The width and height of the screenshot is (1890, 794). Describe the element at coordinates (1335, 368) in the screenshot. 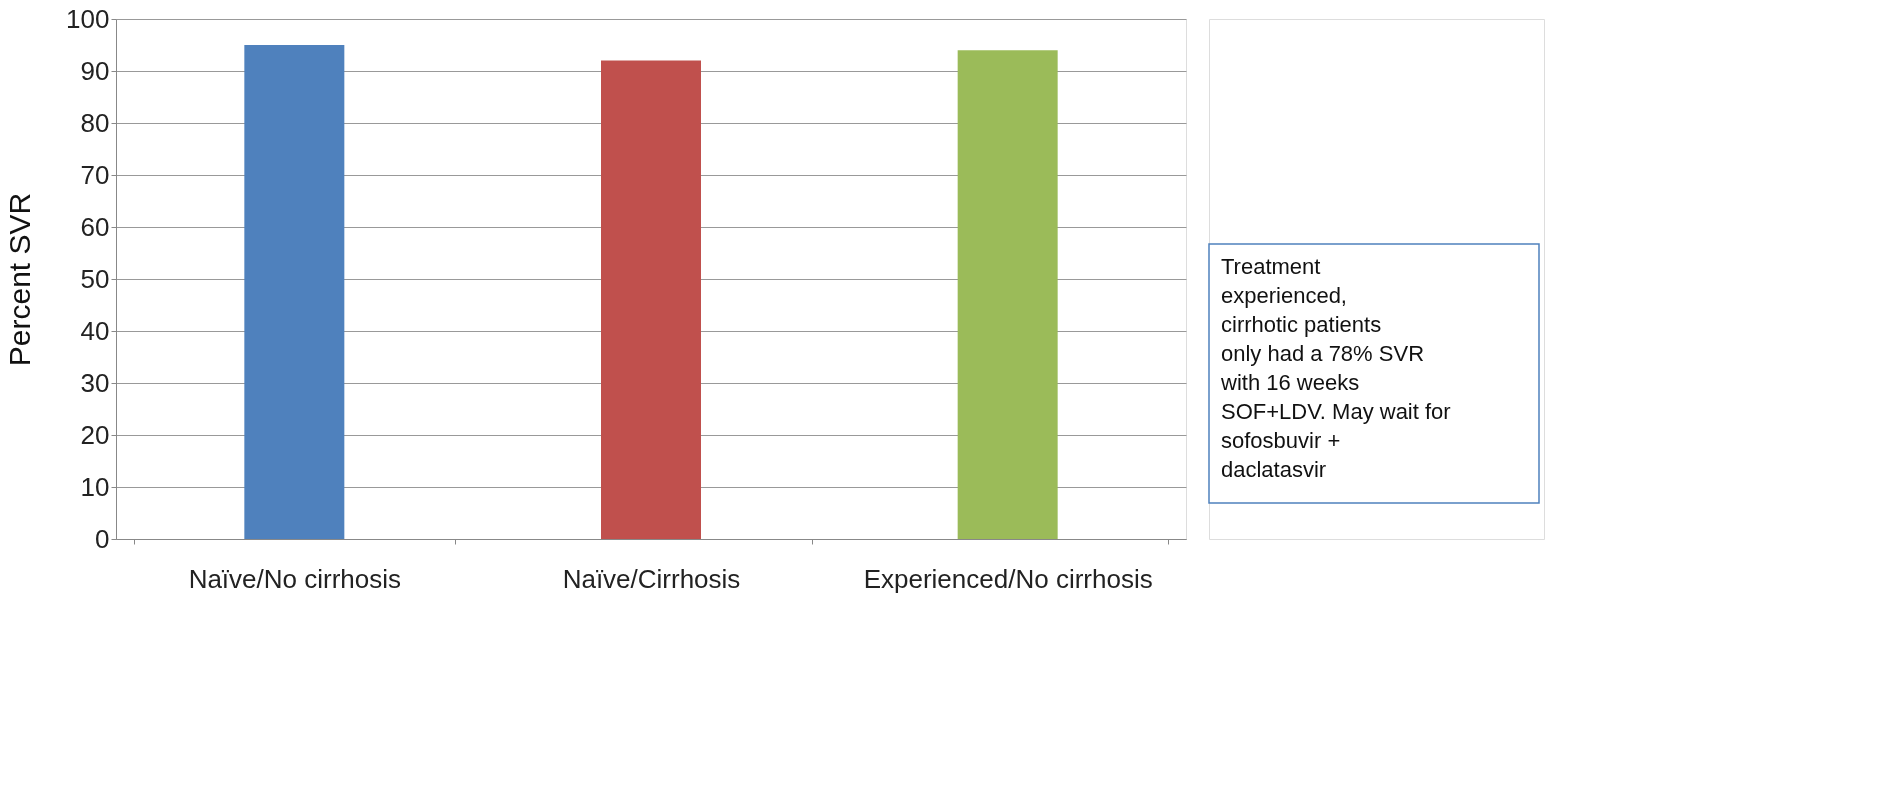

I see `text: Treatment experienced, cirrhotic patients only had a 78% SVR with 16 weeks SOF+LDV. May wait for sofosbuvir + daclatasvir` at that location.